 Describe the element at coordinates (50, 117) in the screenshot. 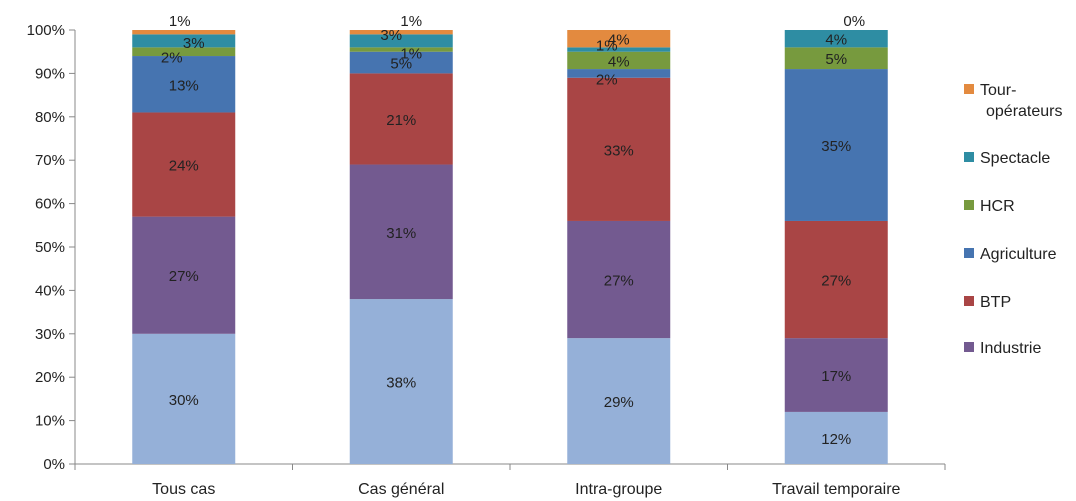

I see `y-tick-label: 80%` at that location.